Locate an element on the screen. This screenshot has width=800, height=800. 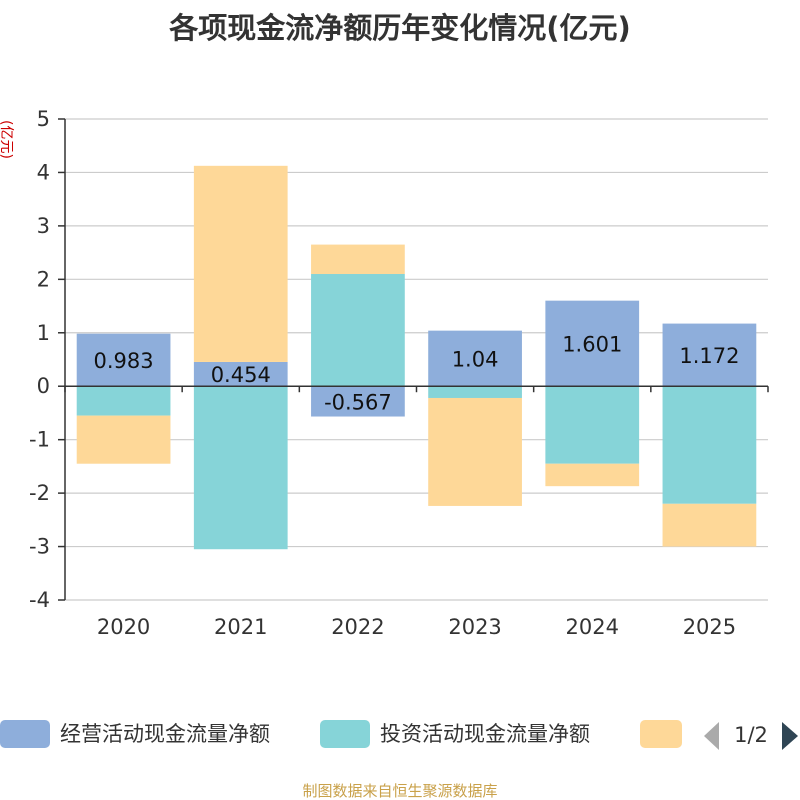
chart-title: 各项现金流净额历年变化情况(亿元) is located at coordinates (399, 28).